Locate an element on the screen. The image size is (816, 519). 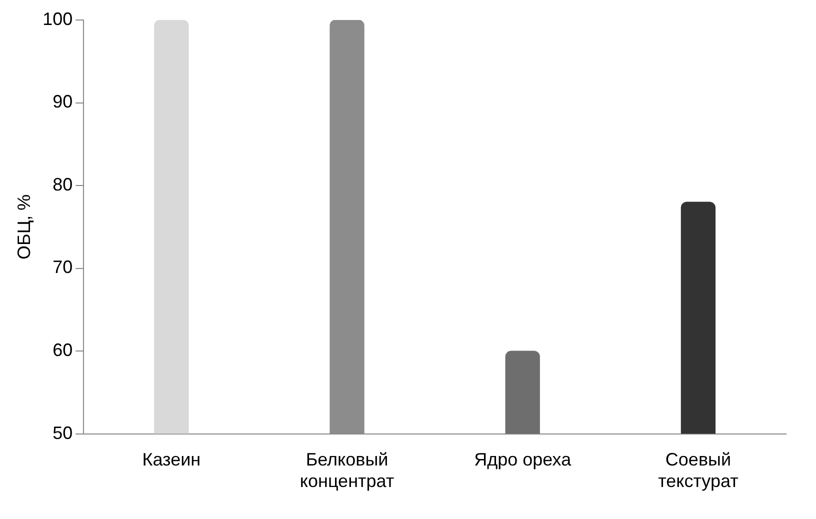
y-tick-label: 90 is located at coordinates (62, 102).